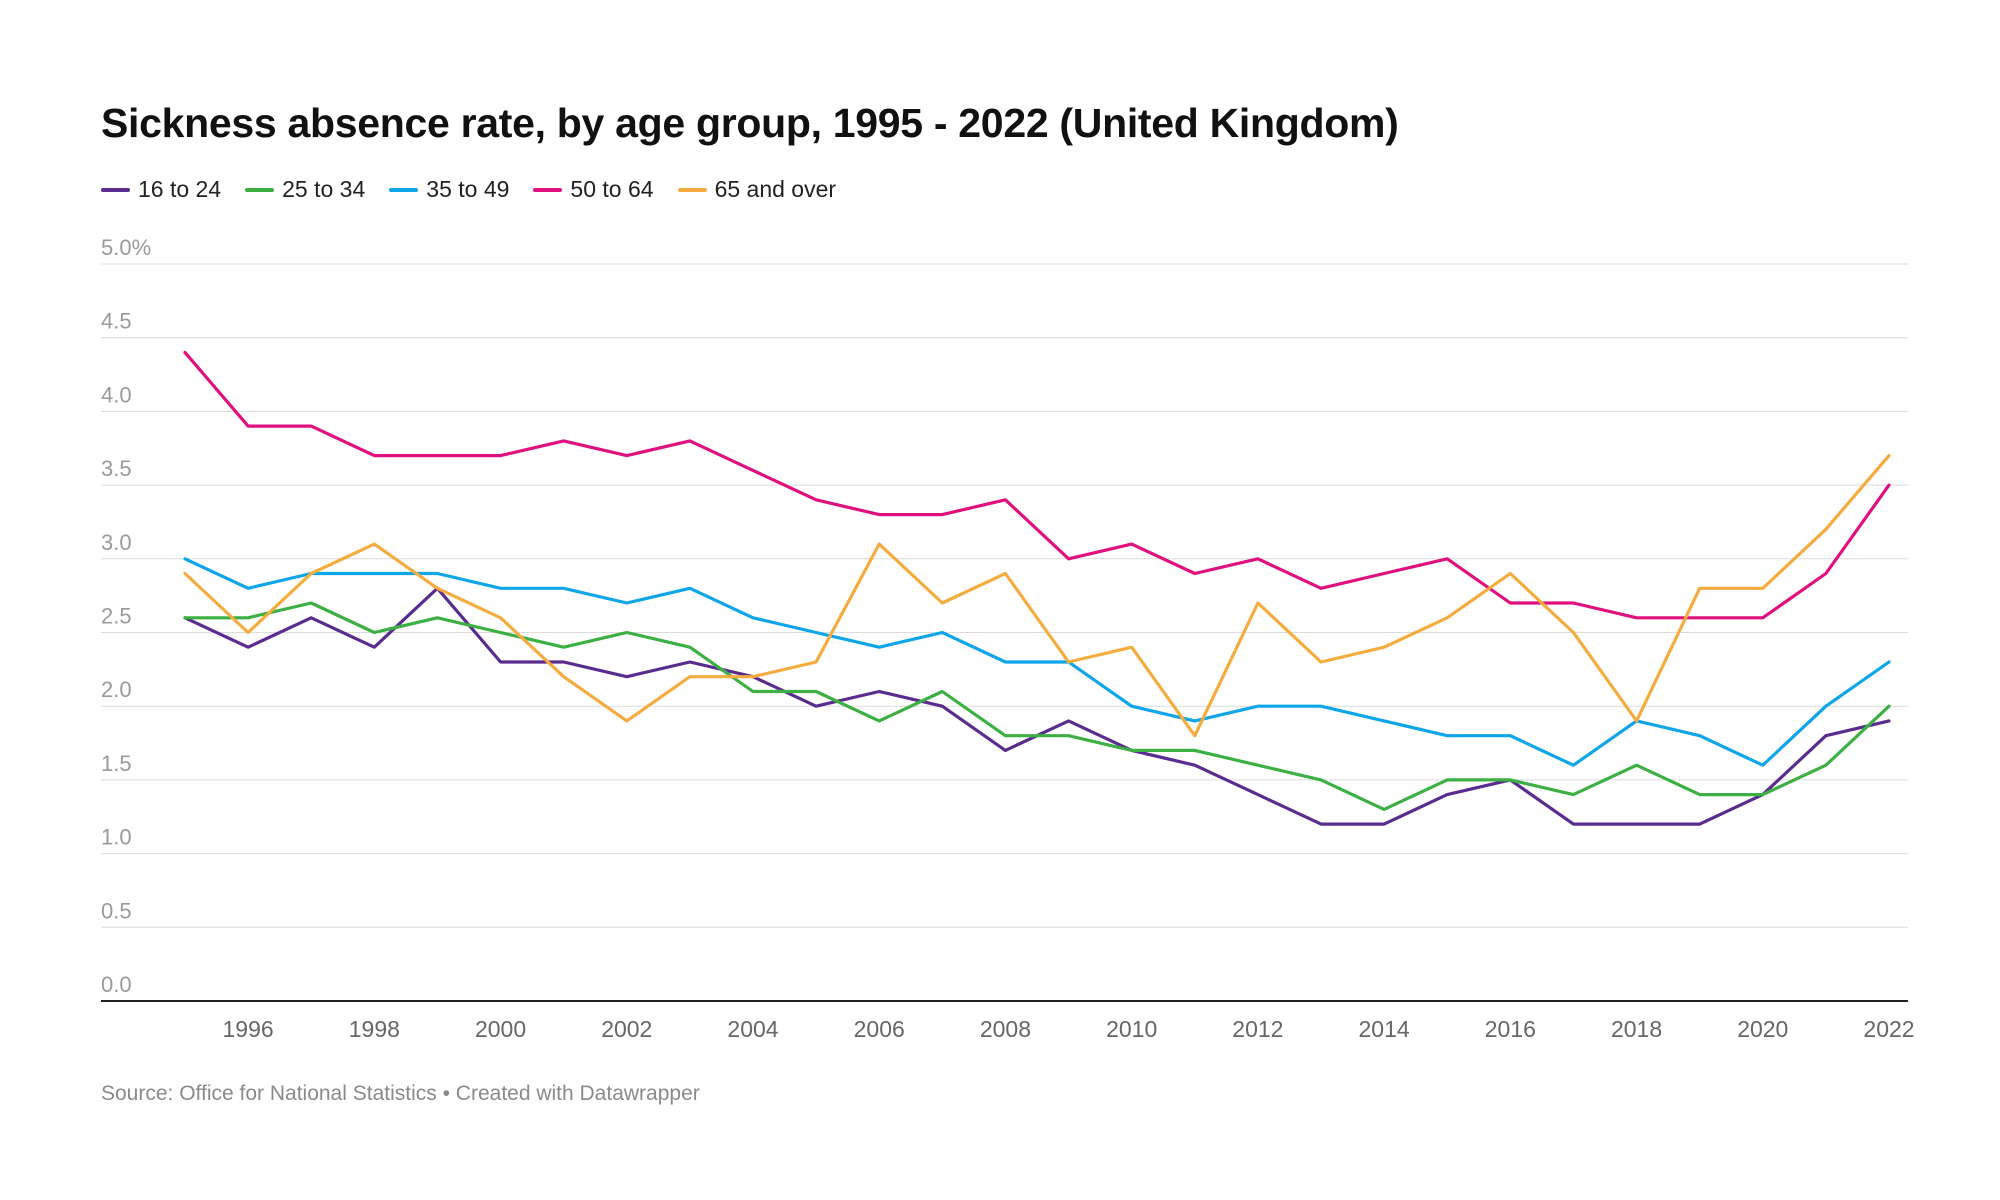  I want to click on x-tick-label: 2010, so click(1131, 1029).